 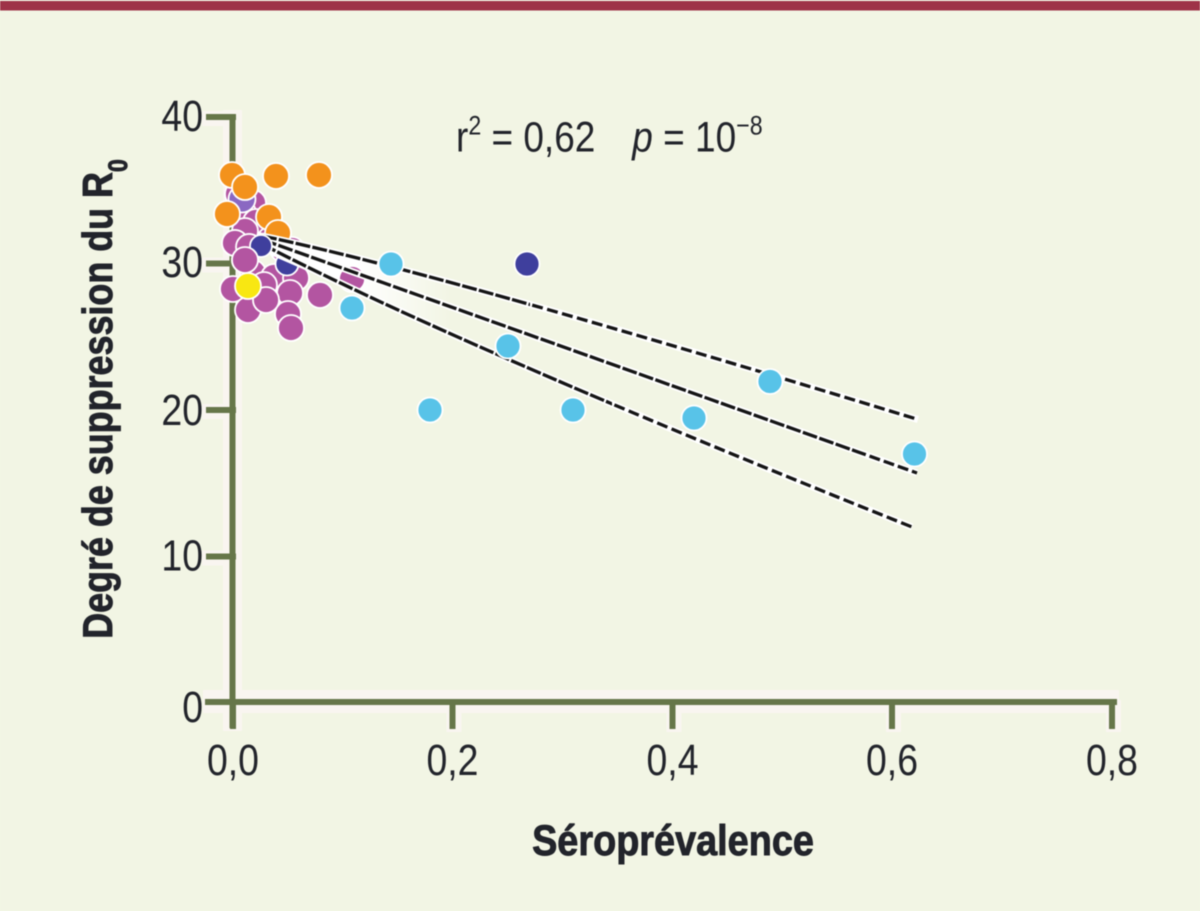 What do you see at coordinates (182, 410) in the screenshot?
I see `svg-text: 20` at bounding box center [182, 410].